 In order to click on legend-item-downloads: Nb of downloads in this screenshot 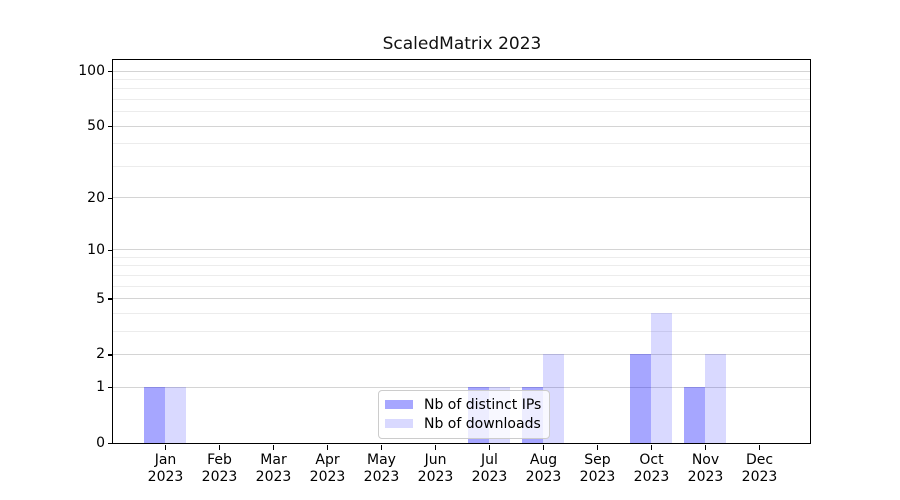, I will do `click(463, 423)`.